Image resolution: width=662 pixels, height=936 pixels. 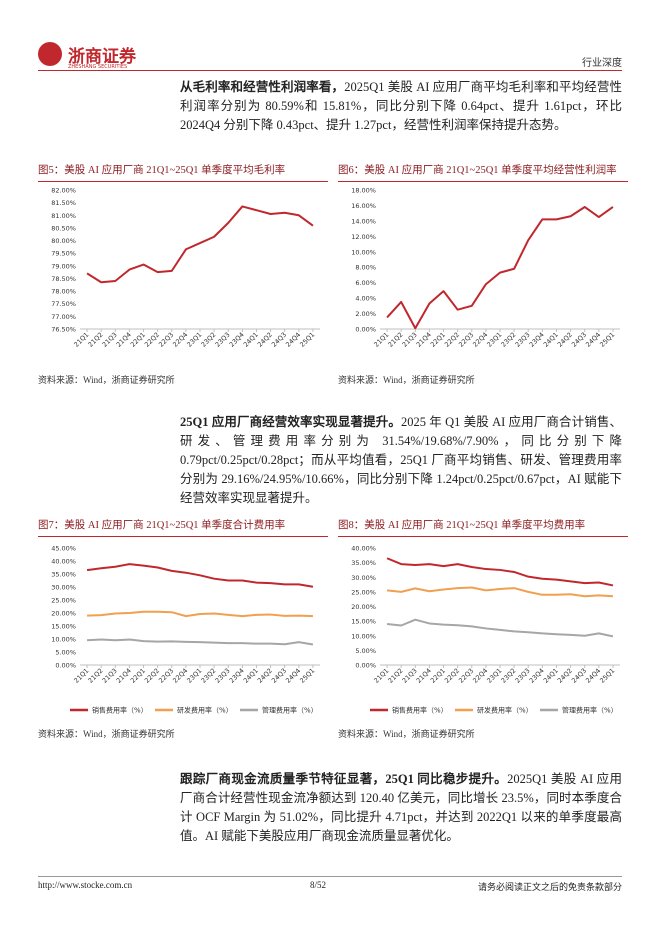 I want to click on y-tick-label: 76.50%, so click(x=63, y=330).